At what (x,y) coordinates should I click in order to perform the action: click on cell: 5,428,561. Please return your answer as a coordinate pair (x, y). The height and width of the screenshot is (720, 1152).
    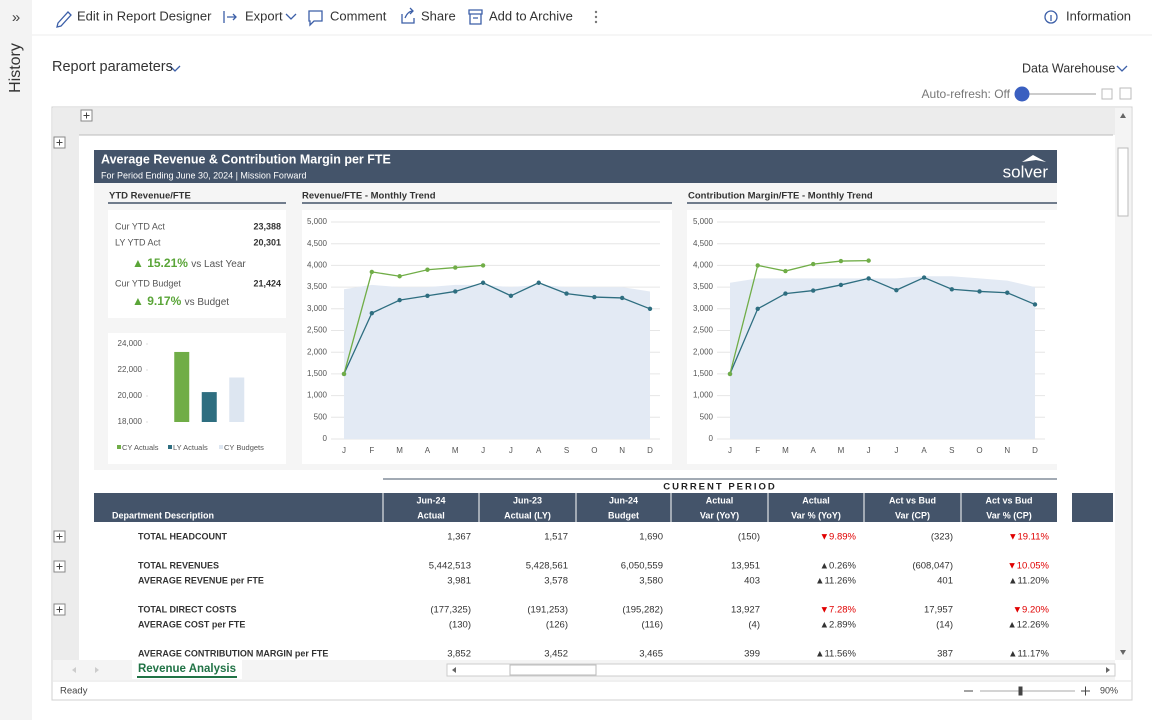
    Looking at the image, I should click on (547, 566).